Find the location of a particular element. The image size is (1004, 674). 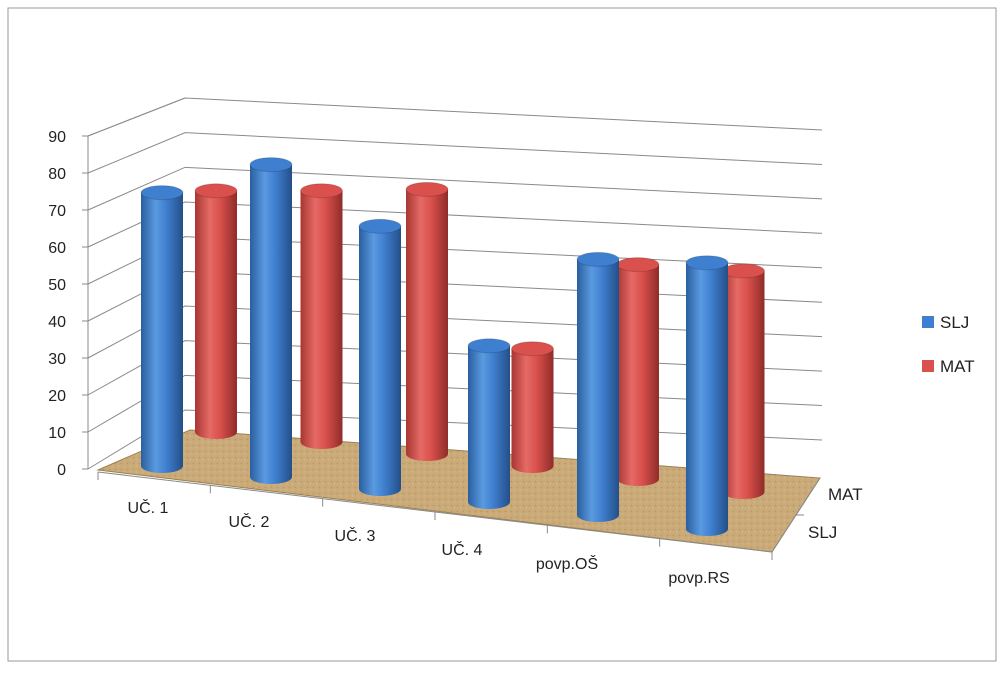

bar-mat-4-top is located at coordinates (532, 349).